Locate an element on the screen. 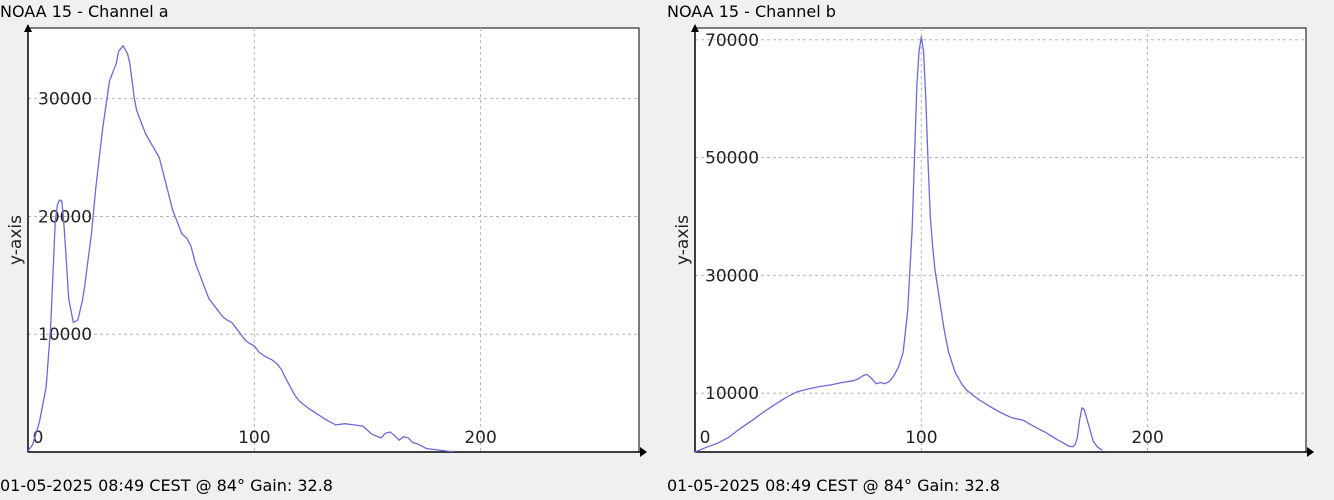 The width and height of the screenshot is (1334, 500). y-tick-label: 70000 is located at coordinates (732, 41).